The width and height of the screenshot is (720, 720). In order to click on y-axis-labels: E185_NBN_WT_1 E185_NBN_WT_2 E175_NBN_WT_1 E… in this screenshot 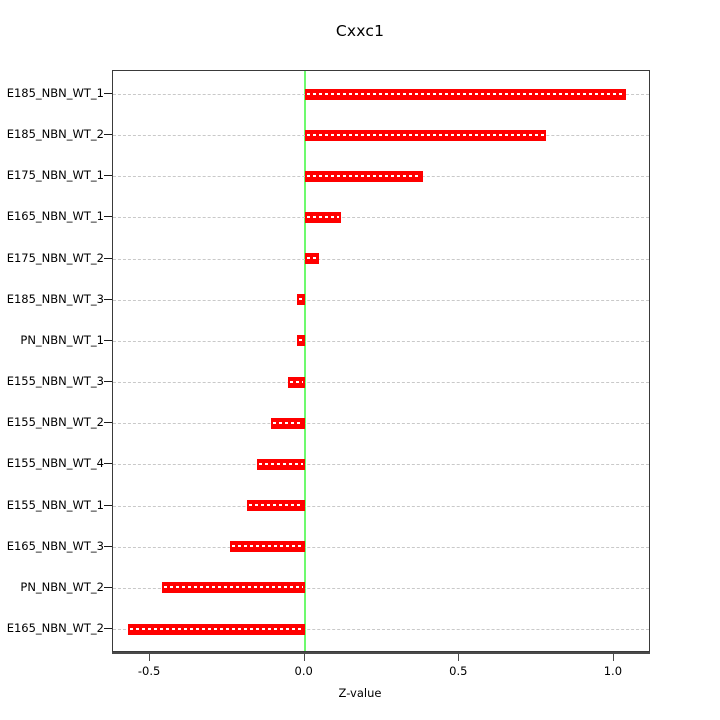, I will do `click(52, 361)`.